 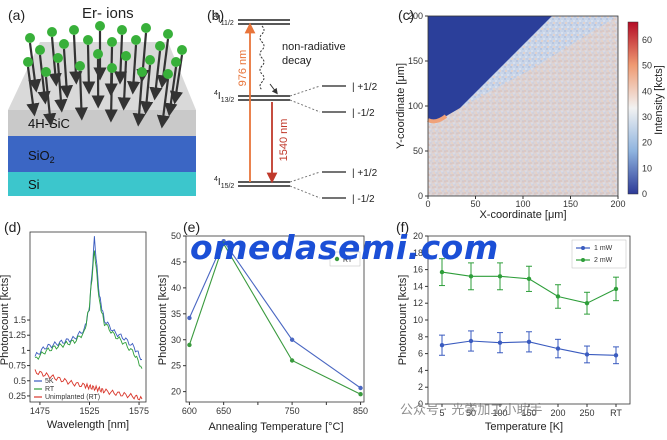 What do you see at coordinates (176, 366) in the screenshot?
I see `e-ytick-label: 25` at bounding box center [176, 366].